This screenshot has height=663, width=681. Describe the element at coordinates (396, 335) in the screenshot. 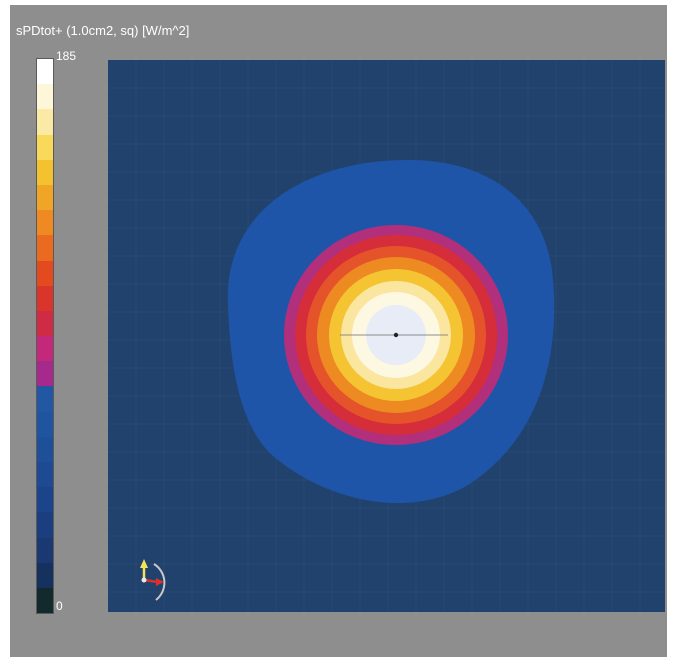

I see `center-marker` at that location.